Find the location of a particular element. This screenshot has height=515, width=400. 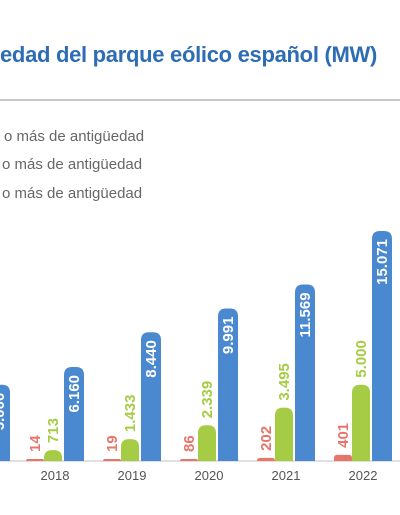

legend-entry-series-2: o más de antigüedad is located at coordinates (72, 164).